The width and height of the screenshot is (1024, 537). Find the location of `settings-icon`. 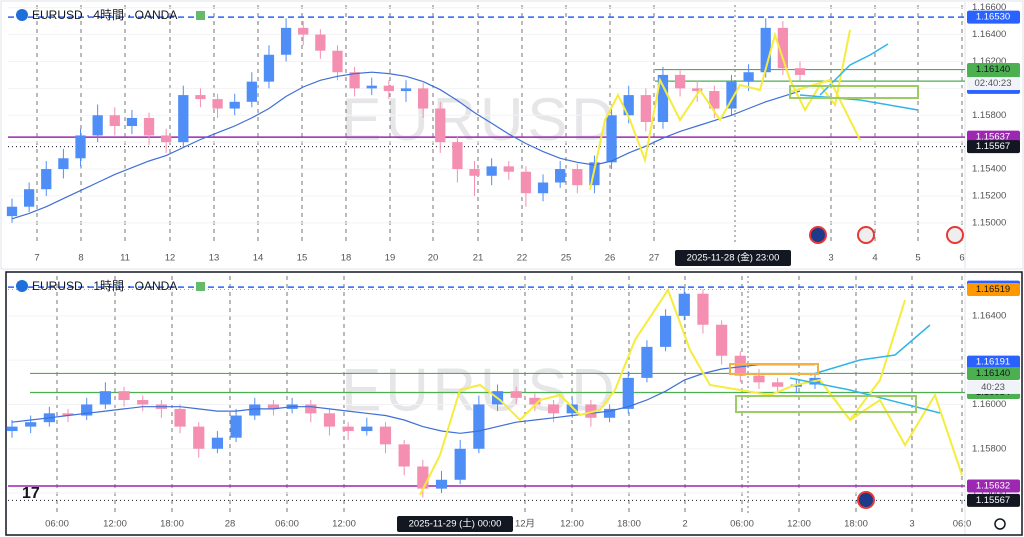

settings-icon is located at coordinates (1000, 524).